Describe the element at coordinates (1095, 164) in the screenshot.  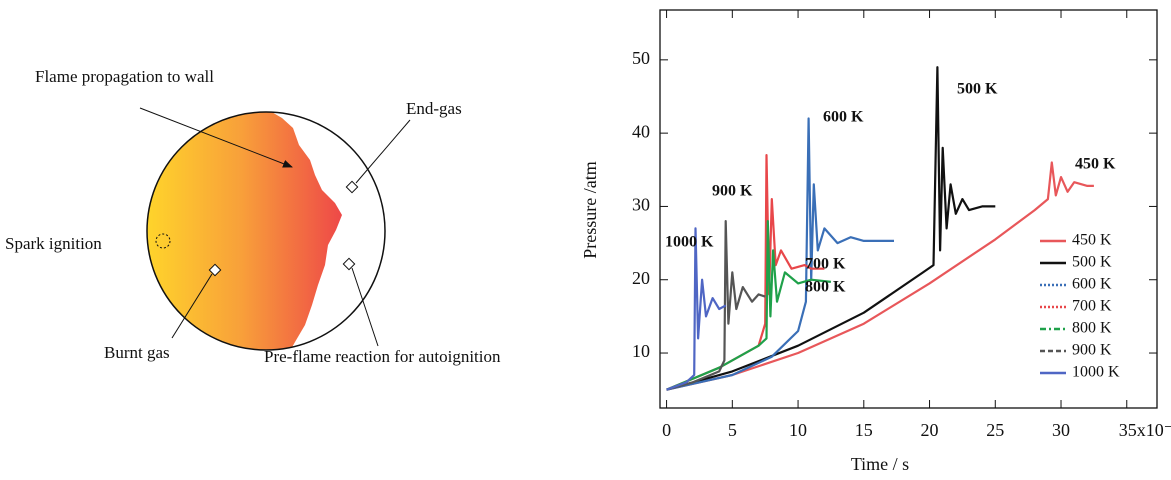
I see `curve-label: 450 K` at that location.